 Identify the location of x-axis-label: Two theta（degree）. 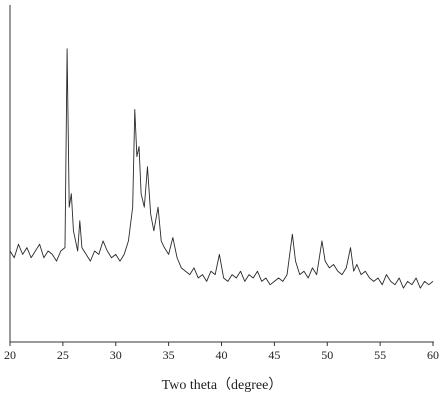
(222, 385).